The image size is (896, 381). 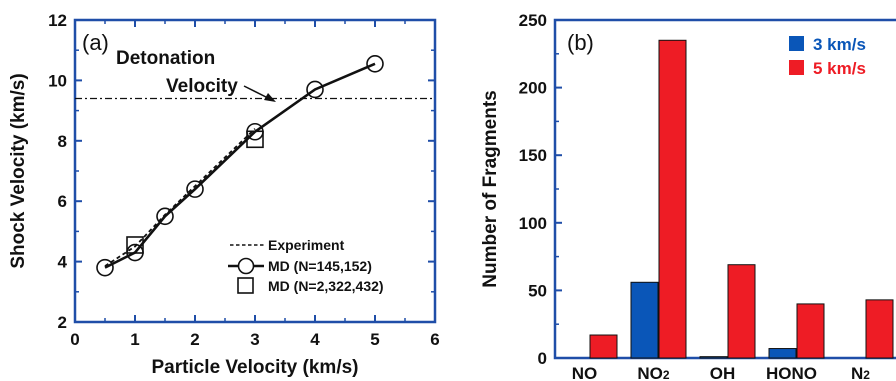 What do you see at coordinates (62, 201) in the screenshot?
I see `panel-a-ytick-label: 6` at bounding box center [62, 201].